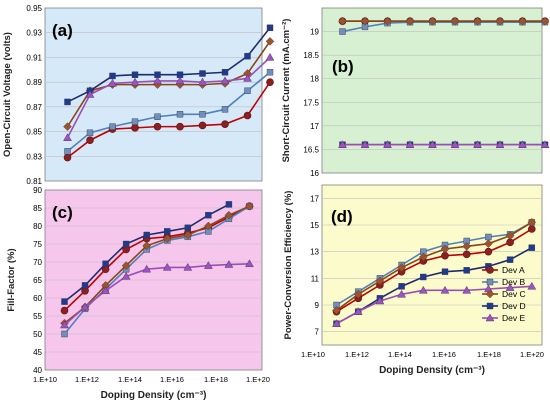 The image size is (550, 404). Describe the element at coordinates (434, 305) in the screenshot. I see `series-line-E` at that location.